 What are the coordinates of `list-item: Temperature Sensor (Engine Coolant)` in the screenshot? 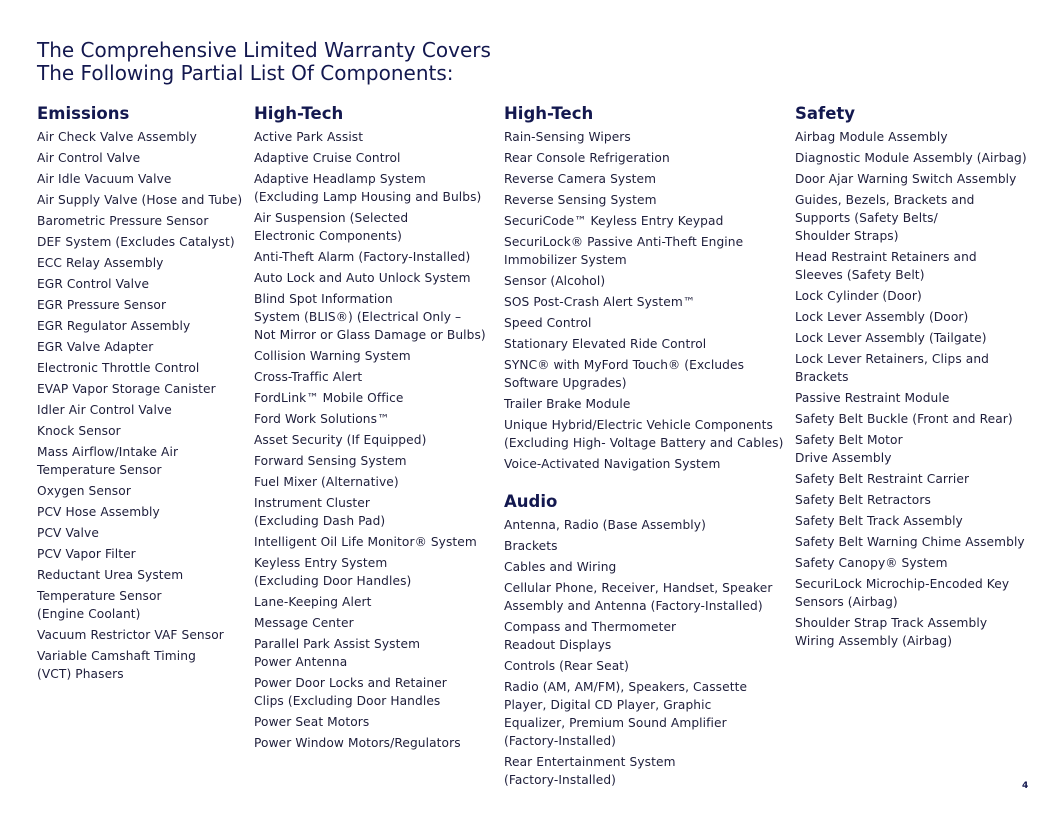 It's located at (99, 605).